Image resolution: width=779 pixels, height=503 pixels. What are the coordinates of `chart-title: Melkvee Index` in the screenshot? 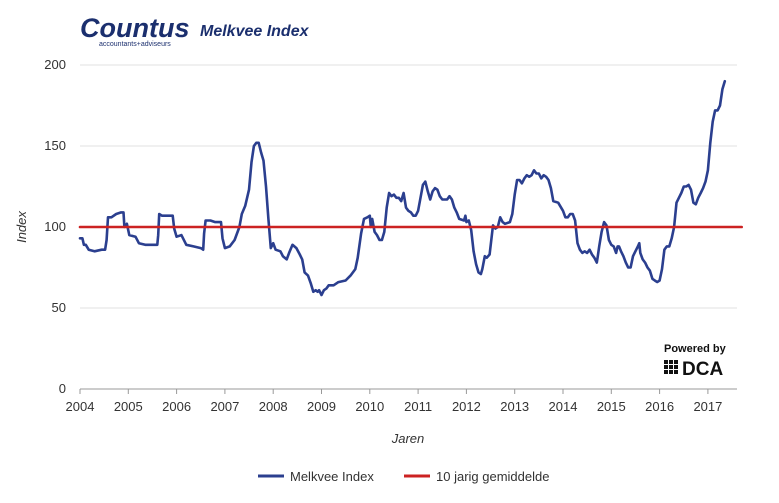 It's located at (255, 31).